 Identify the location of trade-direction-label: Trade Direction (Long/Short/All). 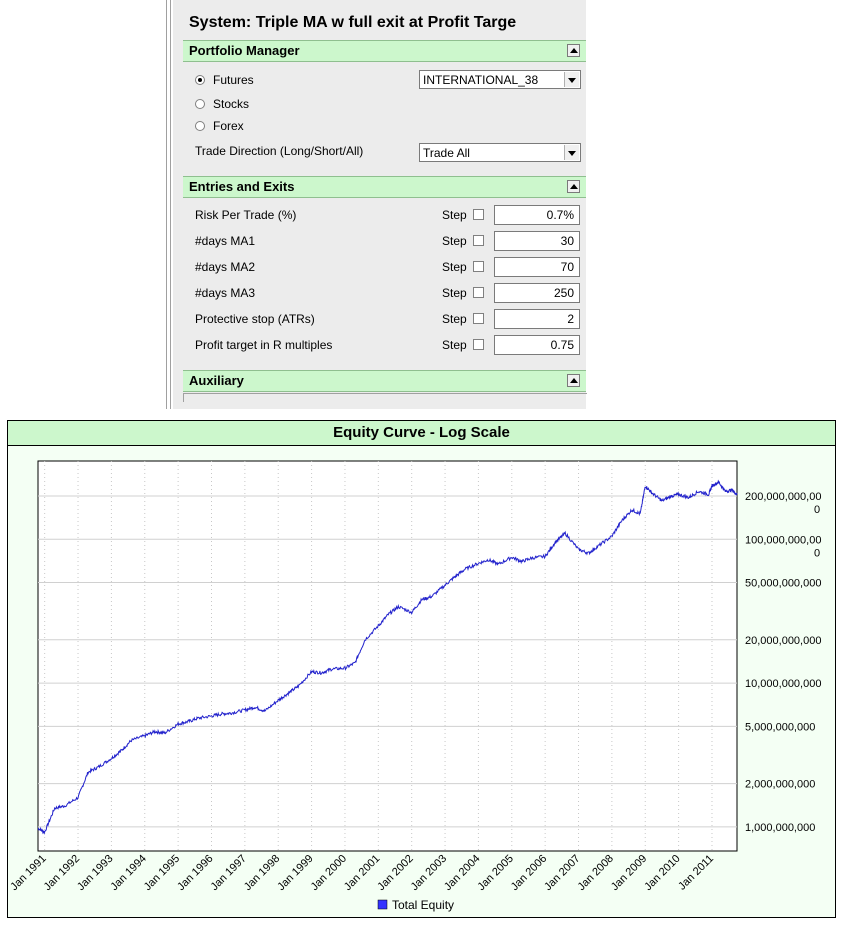
(279, 151).